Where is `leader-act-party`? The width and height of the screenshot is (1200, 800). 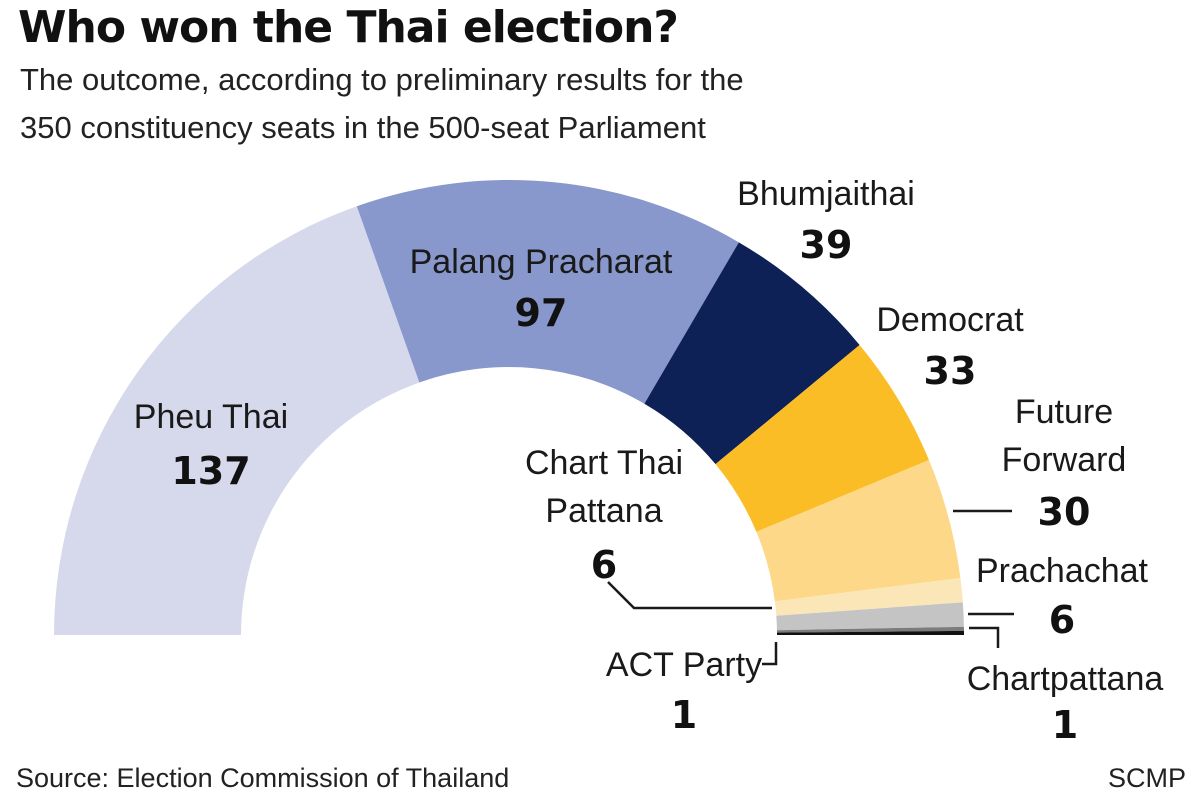 leader-act-party is located at coordinates (770, 654).